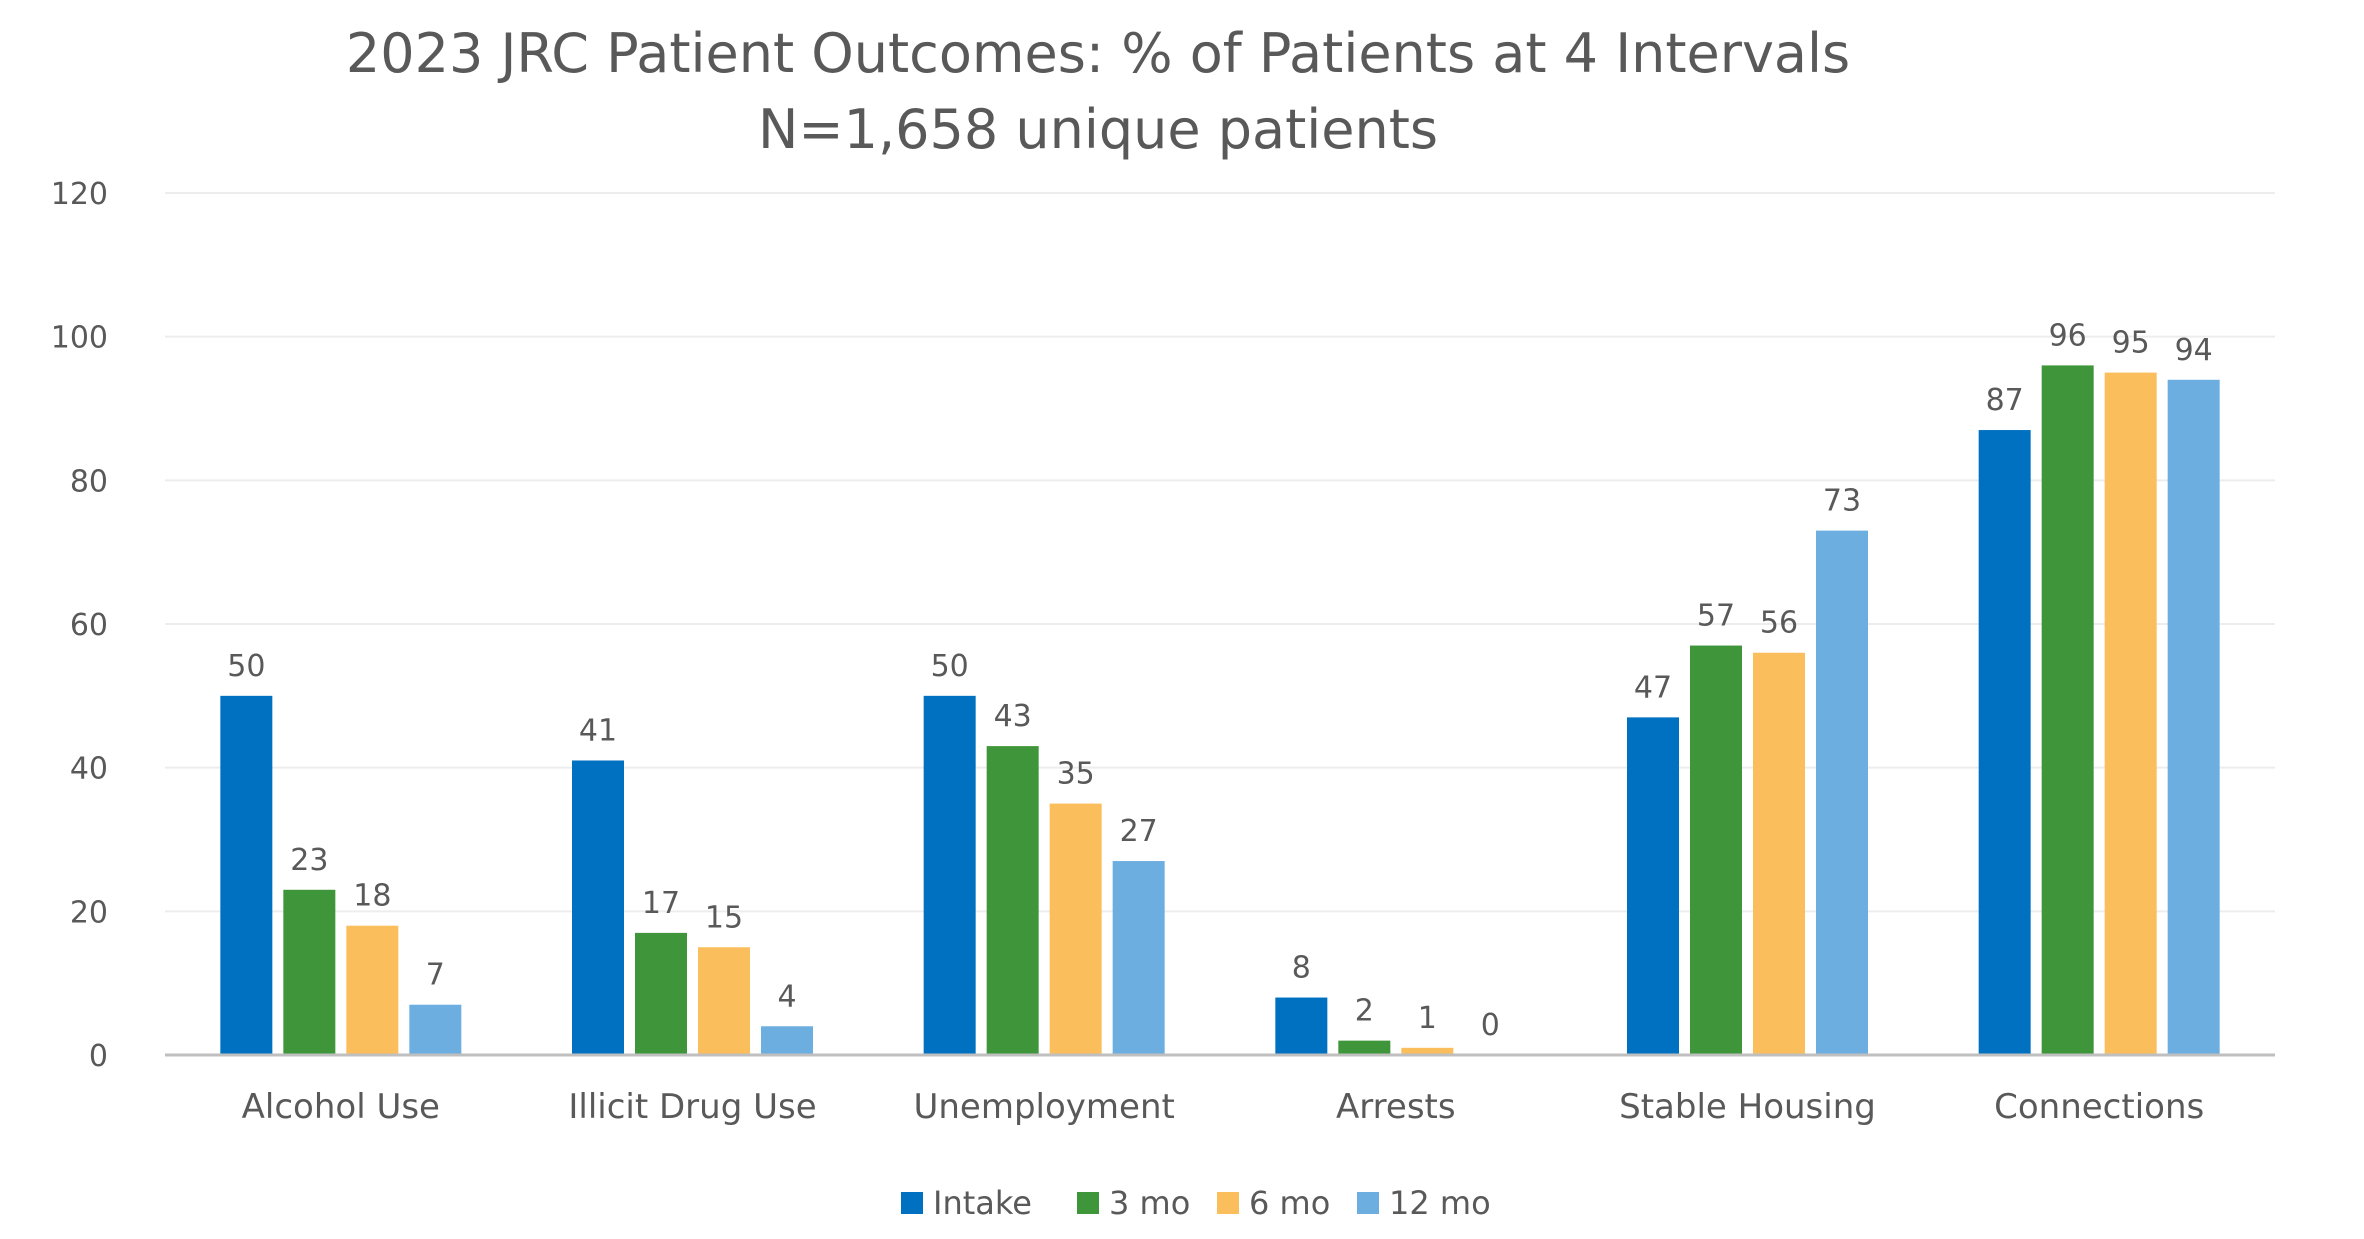 This screenshot has height=1239, width=2364. I want to click on data-label: 27, so click(1139, 831).